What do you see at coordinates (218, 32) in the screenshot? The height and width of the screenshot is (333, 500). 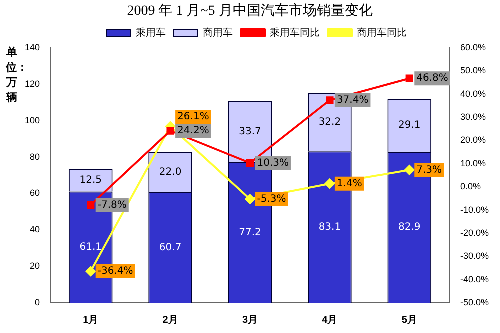 I see `legend-label: 商用车` at bounding box center [218, 32].